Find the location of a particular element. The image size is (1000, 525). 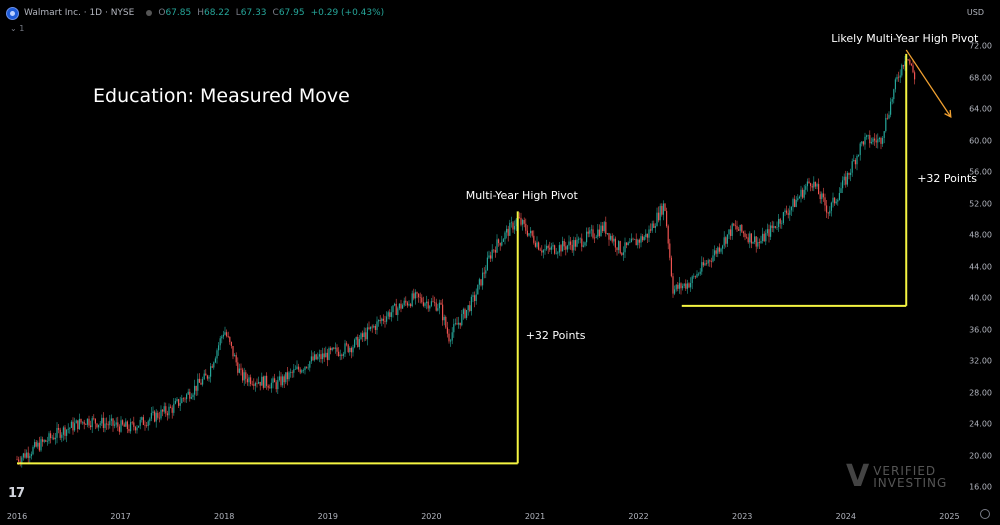

tradingview-logo-icon: 17 is located at coordinates (16, 493).